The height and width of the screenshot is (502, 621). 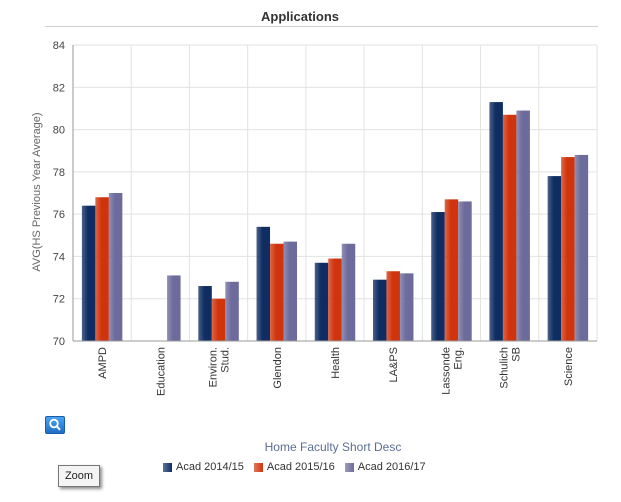 I want to click on x-tick-label: AMPD, so click(x=103, y=363).